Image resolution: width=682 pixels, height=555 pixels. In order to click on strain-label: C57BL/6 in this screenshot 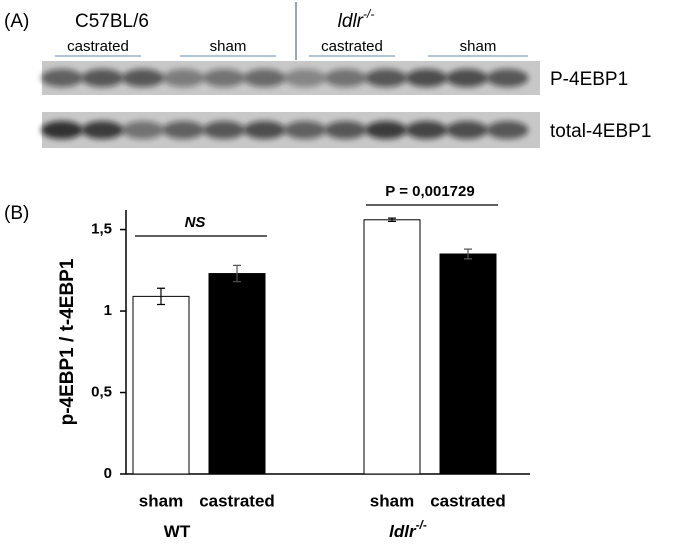, I will do `click(112, 21)`.